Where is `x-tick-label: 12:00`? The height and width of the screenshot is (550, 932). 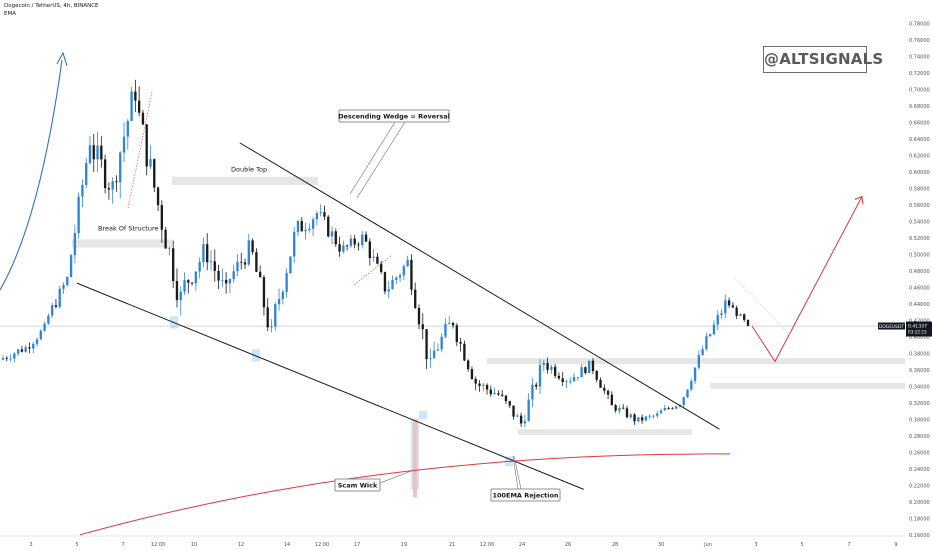 x-tick-label: 12:00 is located at coordinates (158, 545).